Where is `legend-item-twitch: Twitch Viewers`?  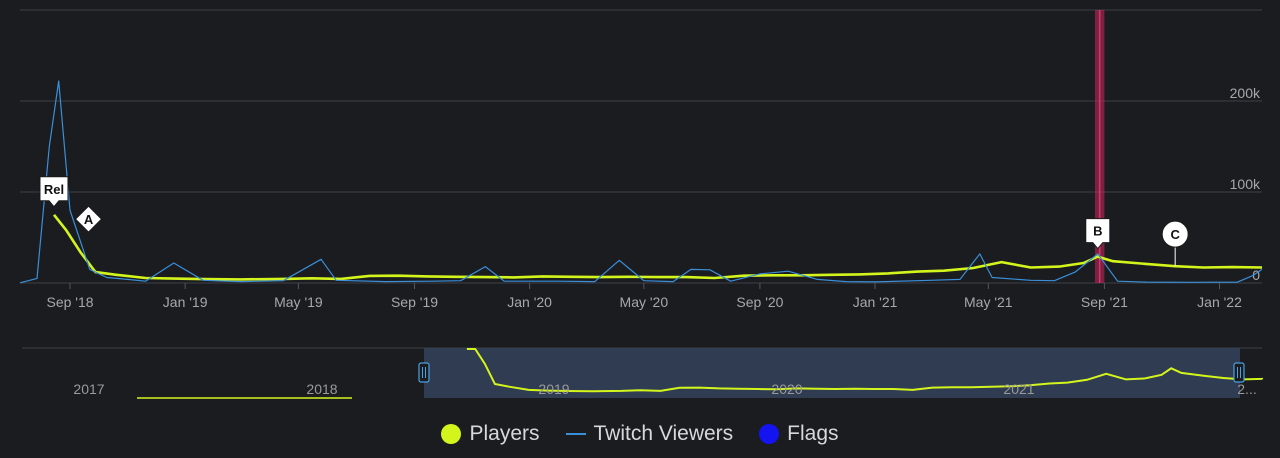
legend-item-twitch: Twitch Viewers is located at coordinates (649, 434).